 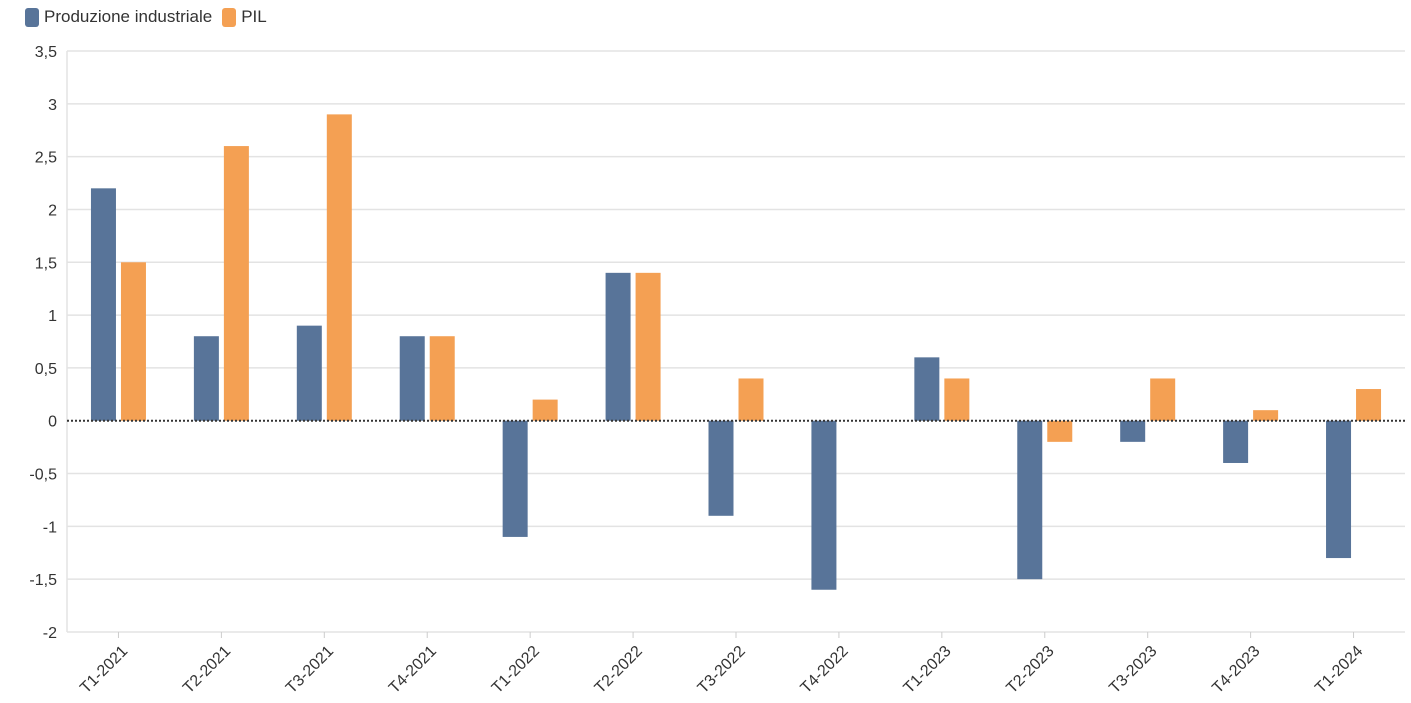 I want to click on y-tick-label: -2, so click(x=50, y=633).